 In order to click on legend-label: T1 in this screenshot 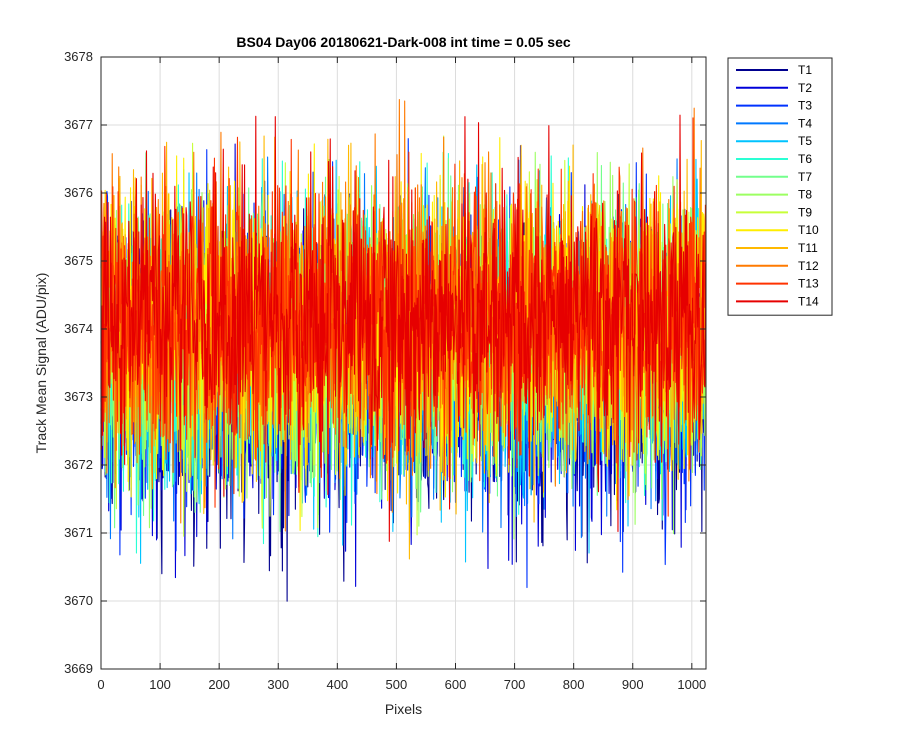, I will do `click(805, 70)`.